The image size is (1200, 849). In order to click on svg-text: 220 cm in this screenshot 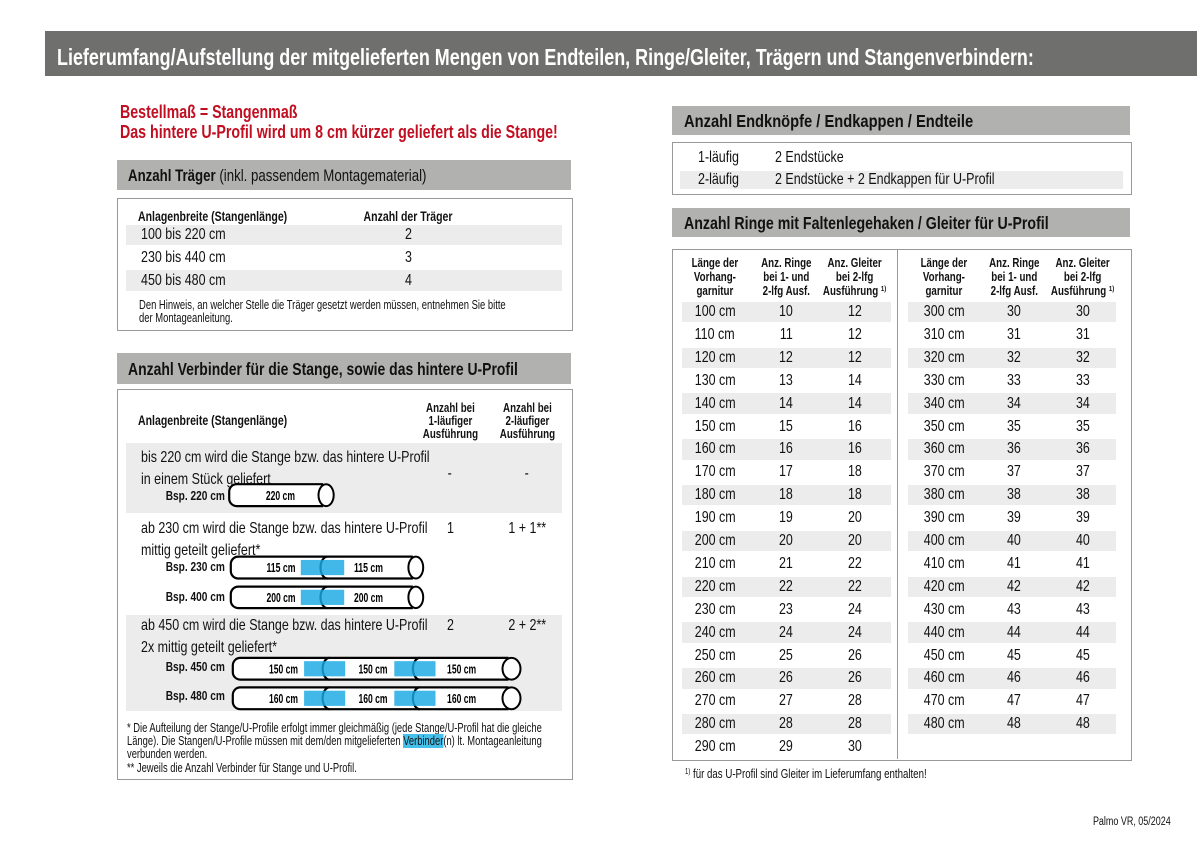, I will do `click(280, 495)`.